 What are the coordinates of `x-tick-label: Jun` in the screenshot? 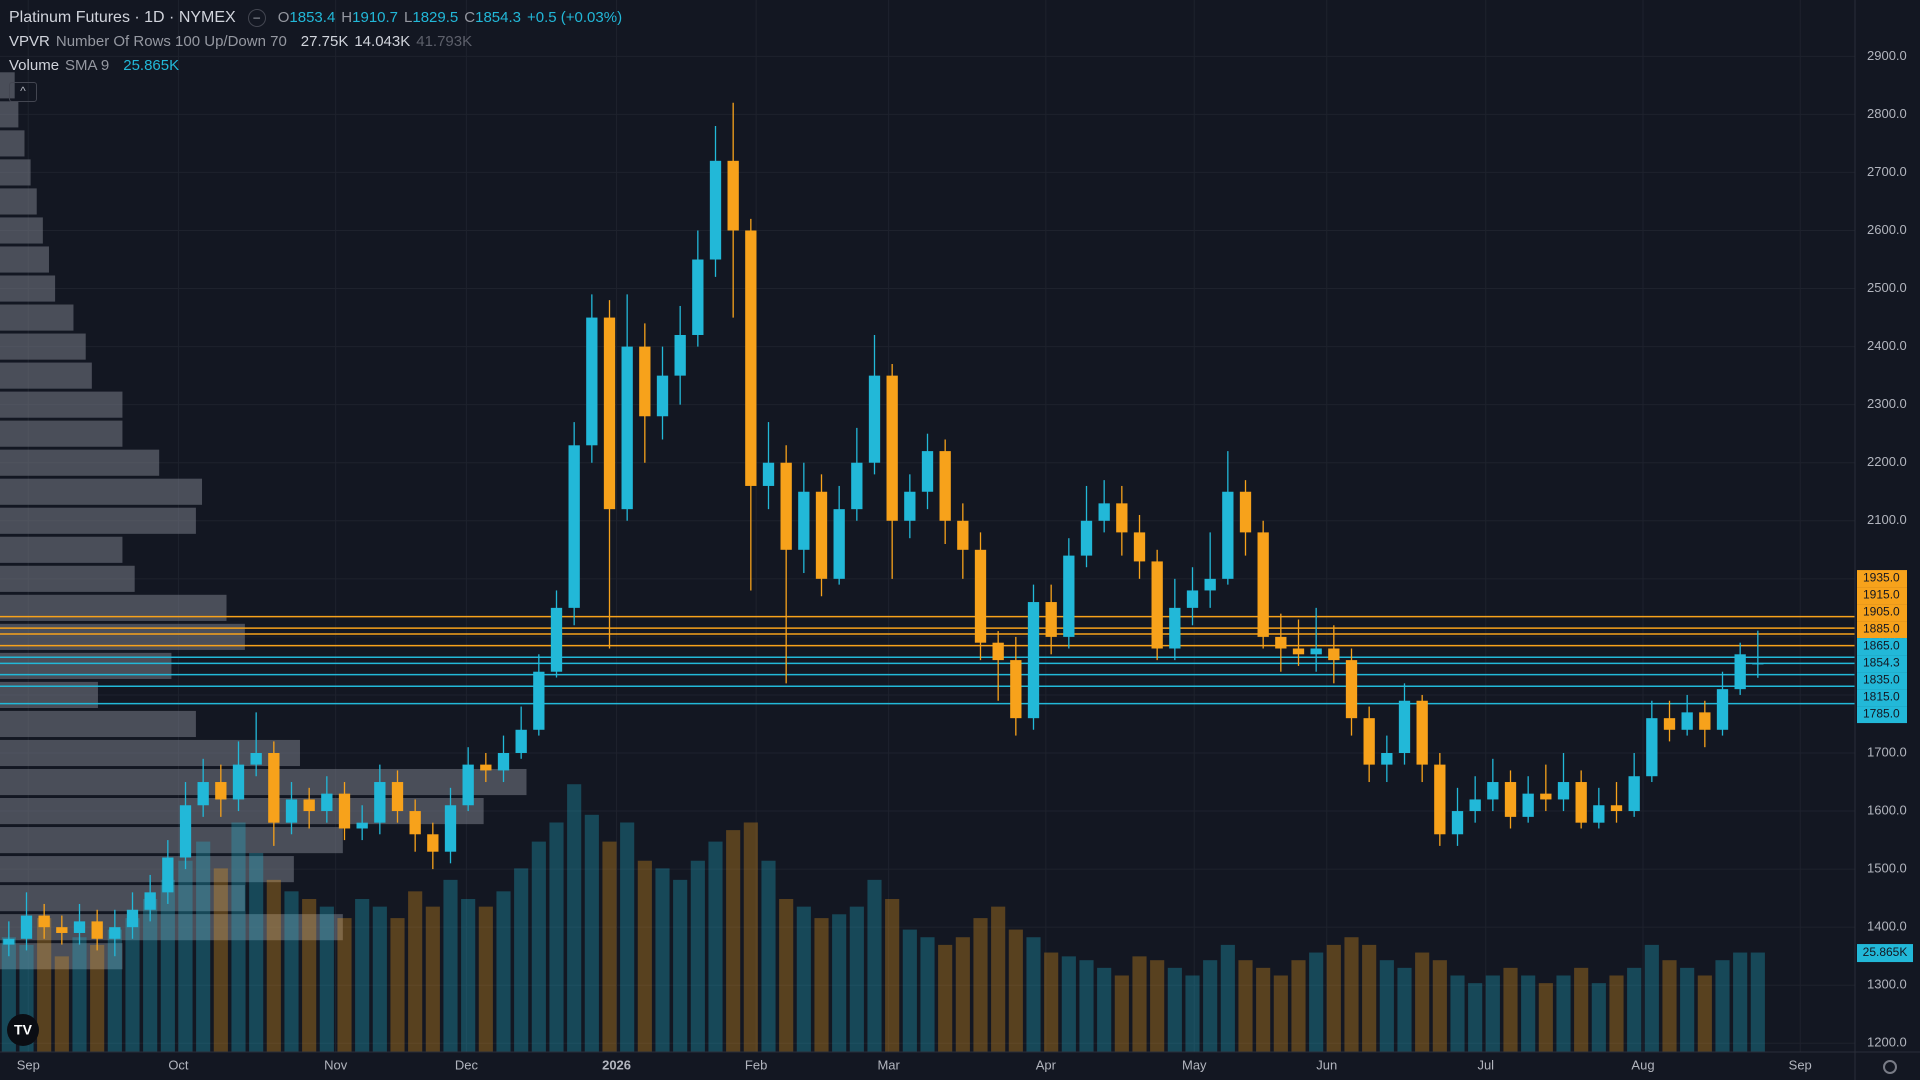 It's located at (1326, 1064).